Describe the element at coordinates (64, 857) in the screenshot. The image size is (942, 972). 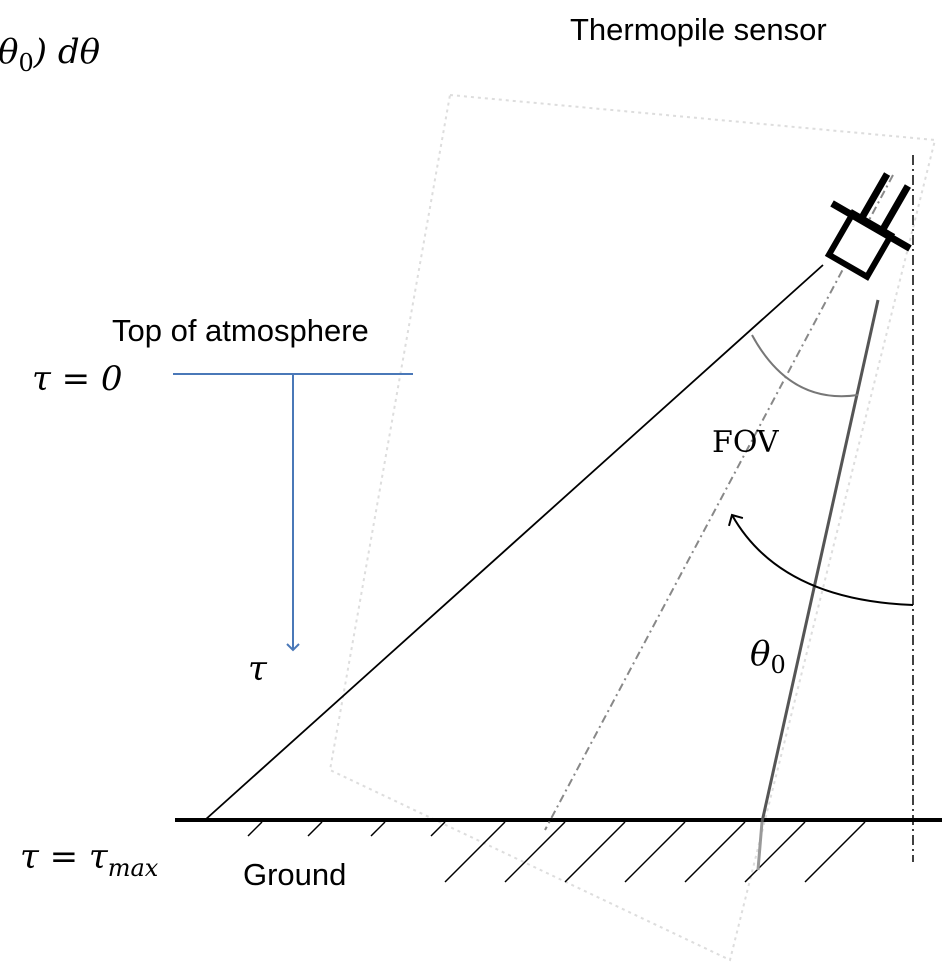
I see `tau-max-main: τ = τ` at that location.